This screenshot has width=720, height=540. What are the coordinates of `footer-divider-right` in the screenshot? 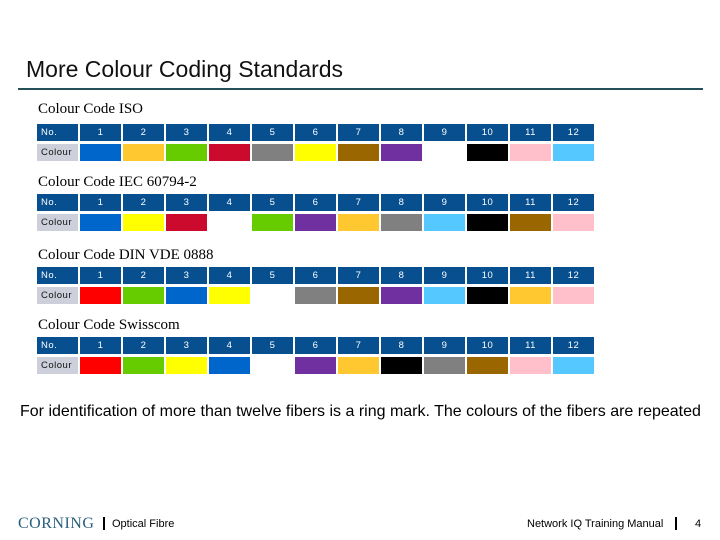 It's located at (676, 523).